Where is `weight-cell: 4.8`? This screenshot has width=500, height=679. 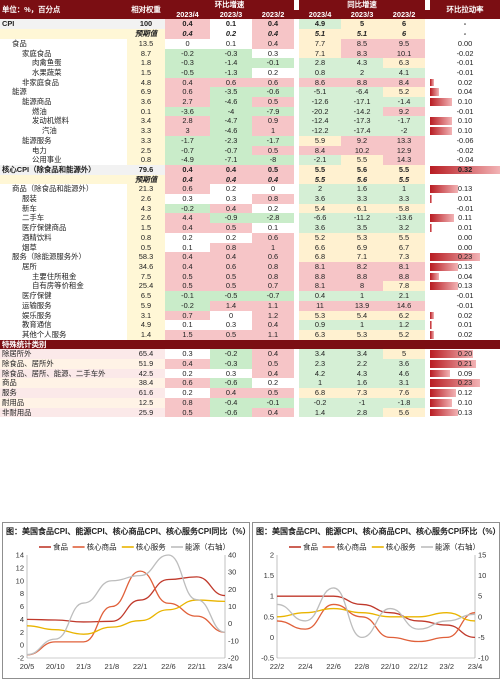 weight-cell: 4.8 is located at coordinates (146, 82).